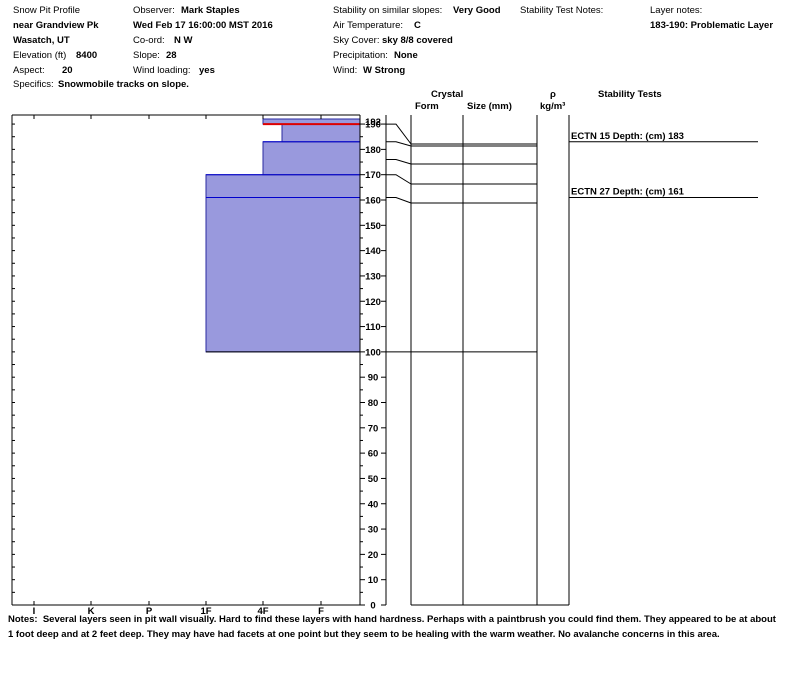  Describe the element at coordinates (373, 302) in the screenshot. I see `y-tick-label-12: 120` at that location.